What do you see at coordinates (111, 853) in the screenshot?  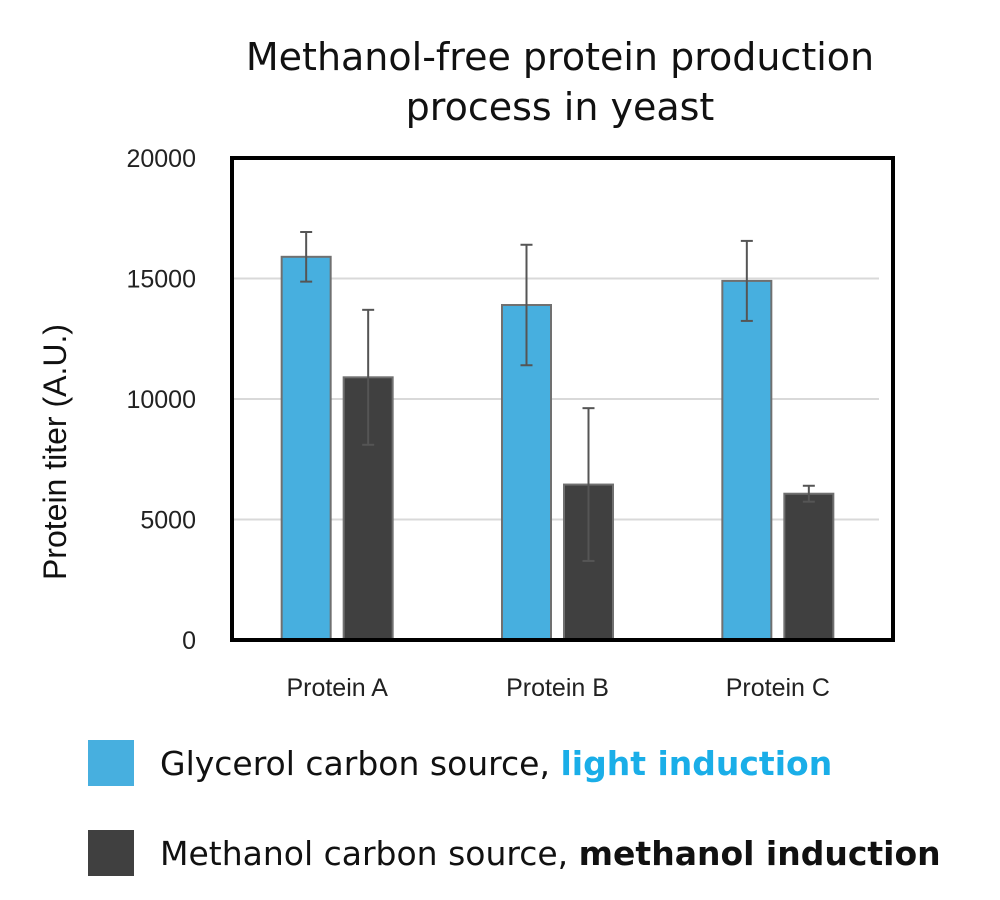 I see `legend-swatch-methanol` at bounding box center [111, 853].